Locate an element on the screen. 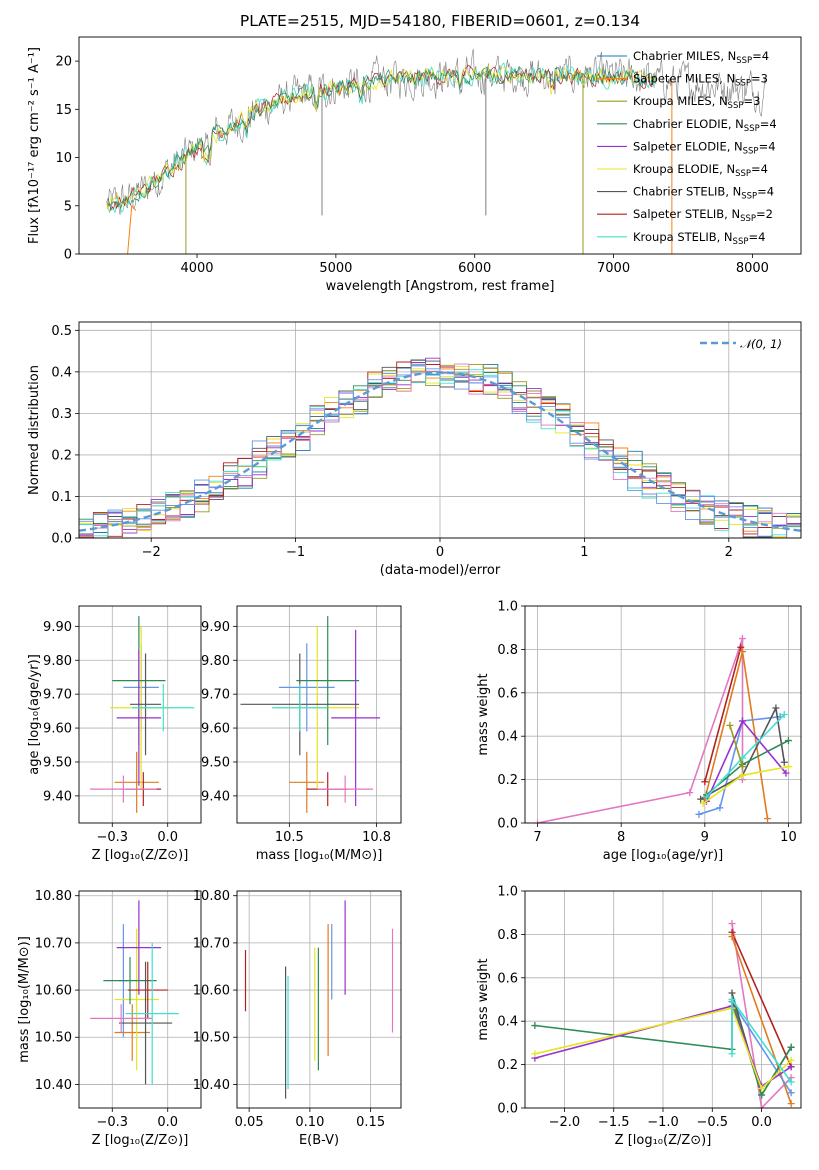 Image resolution: width=819 pixels, height=1170 pixels. y-tick-label: 9.90 is located at coordinates (57, 627).